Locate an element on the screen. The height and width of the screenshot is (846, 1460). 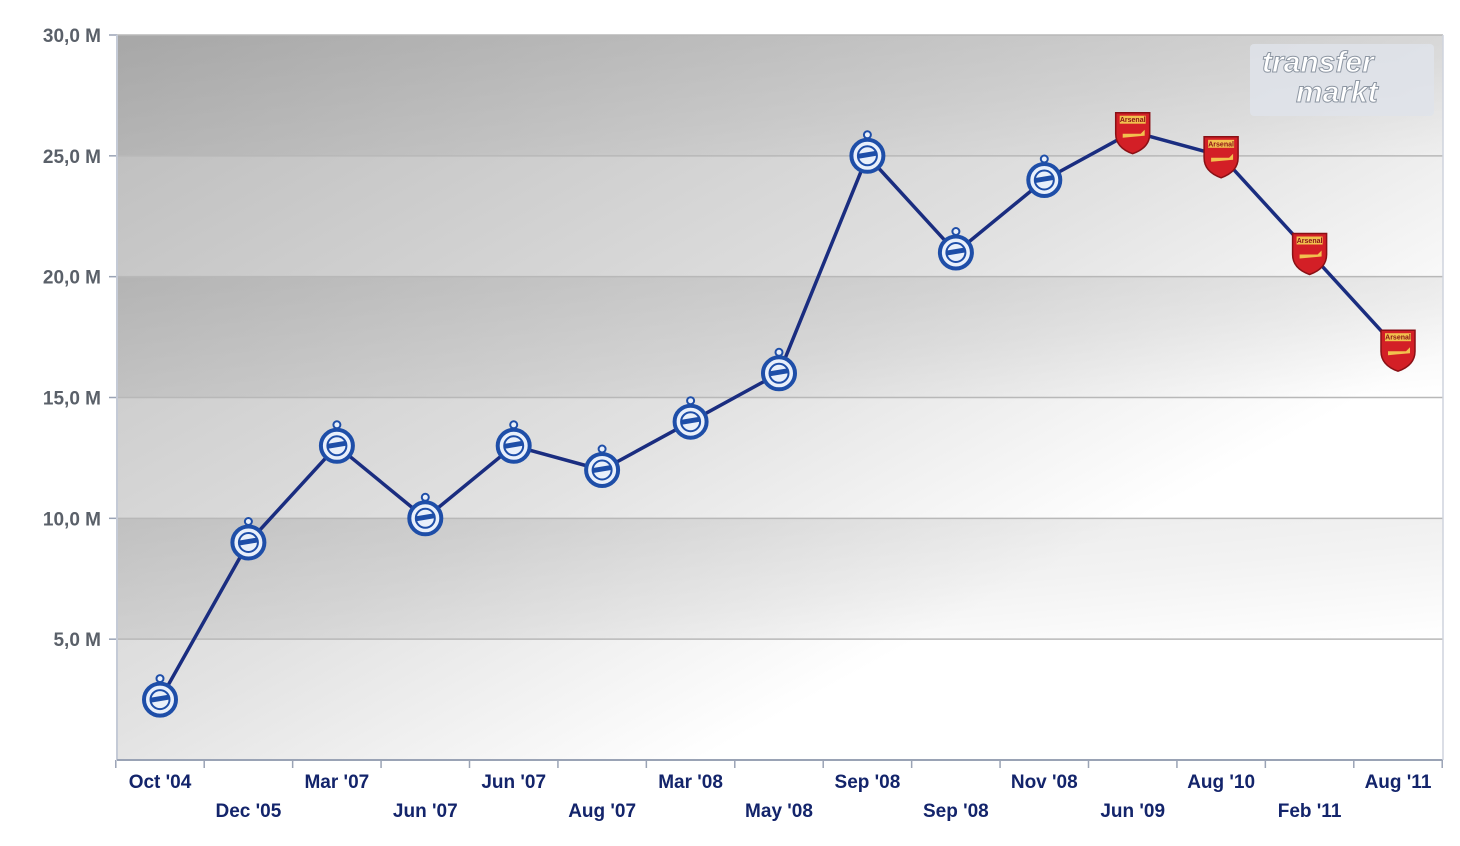
y-tick-label: 5,0 M is located at coordinates (77, 640).